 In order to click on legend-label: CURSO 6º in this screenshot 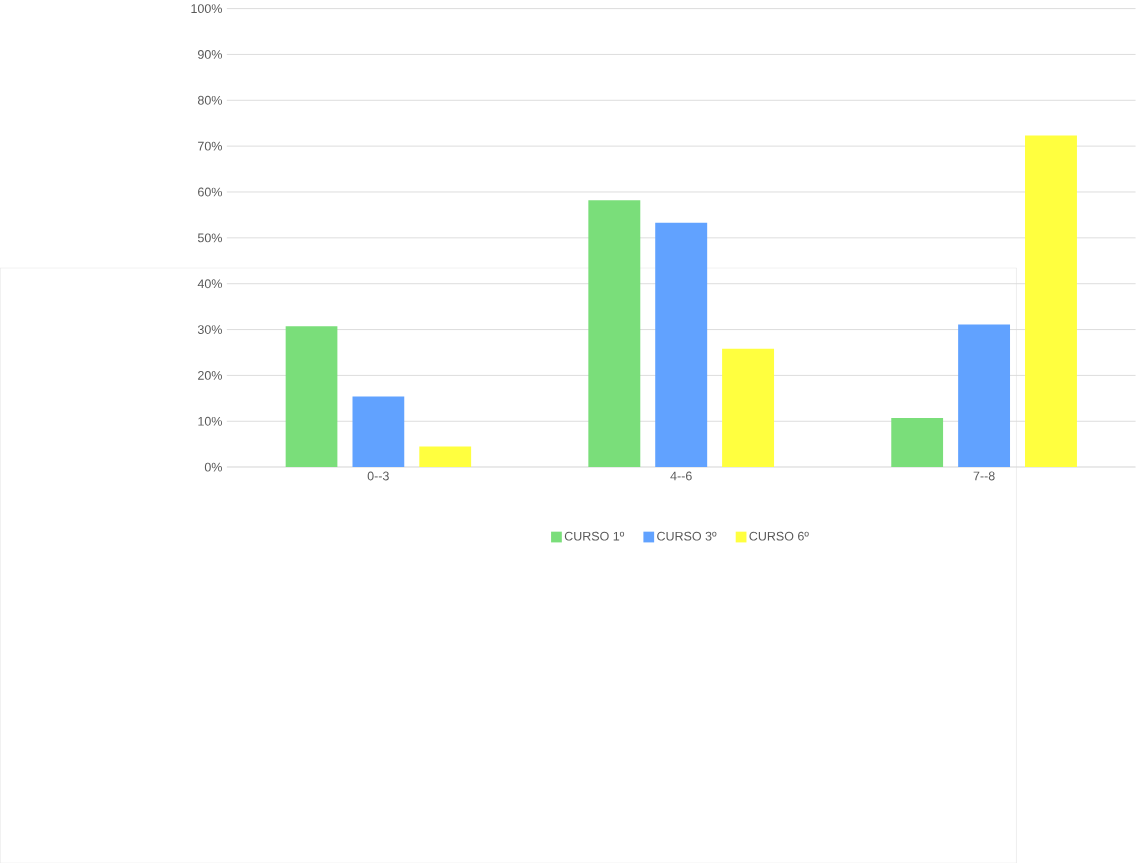, I will do `click(779, 536)`.